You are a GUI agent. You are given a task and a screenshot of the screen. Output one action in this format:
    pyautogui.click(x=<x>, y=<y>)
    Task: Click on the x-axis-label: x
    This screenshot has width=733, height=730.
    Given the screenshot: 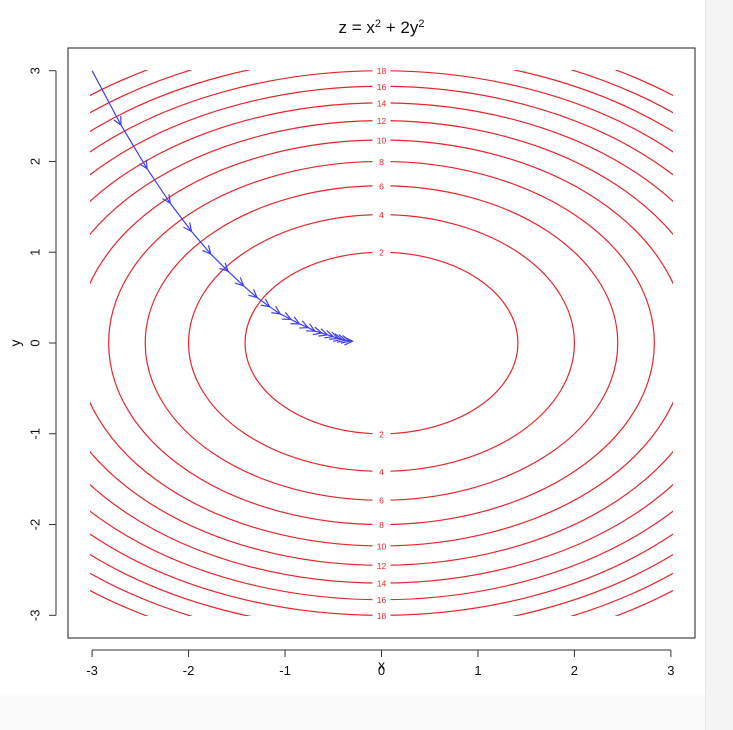 What is the action you would take?
    pyautogui.click(x=381, y=665)
    